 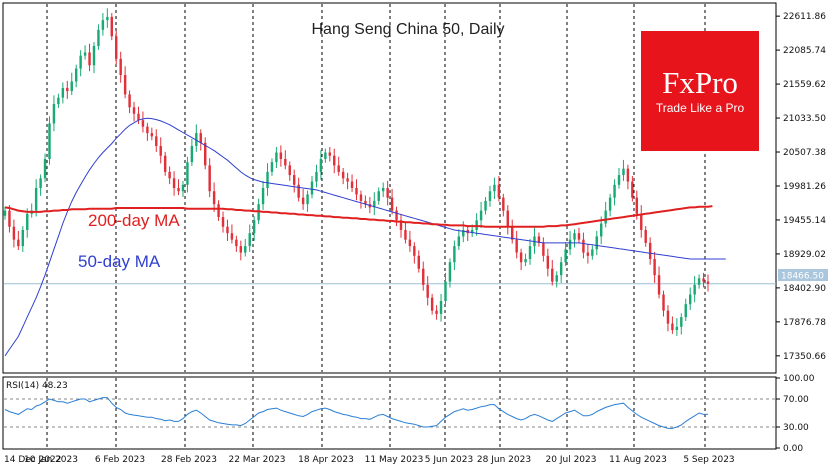 What do you see at coordinates (796, 400) in the screenshot?
I see `rsi-tick-label: 70.00` at bounding box center [796, 400].